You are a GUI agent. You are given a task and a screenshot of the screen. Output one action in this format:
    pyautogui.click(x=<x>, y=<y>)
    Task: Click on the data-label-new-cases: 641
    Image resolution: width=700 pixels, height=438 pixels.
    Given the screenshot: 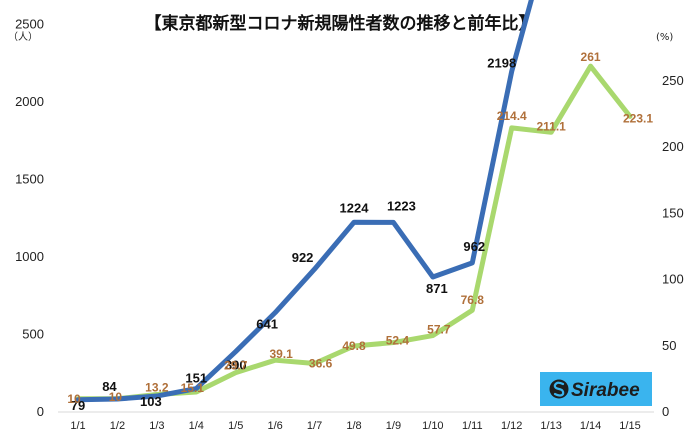 What is the action you would take?
    pyautogui.click(x=267, y=324)
    